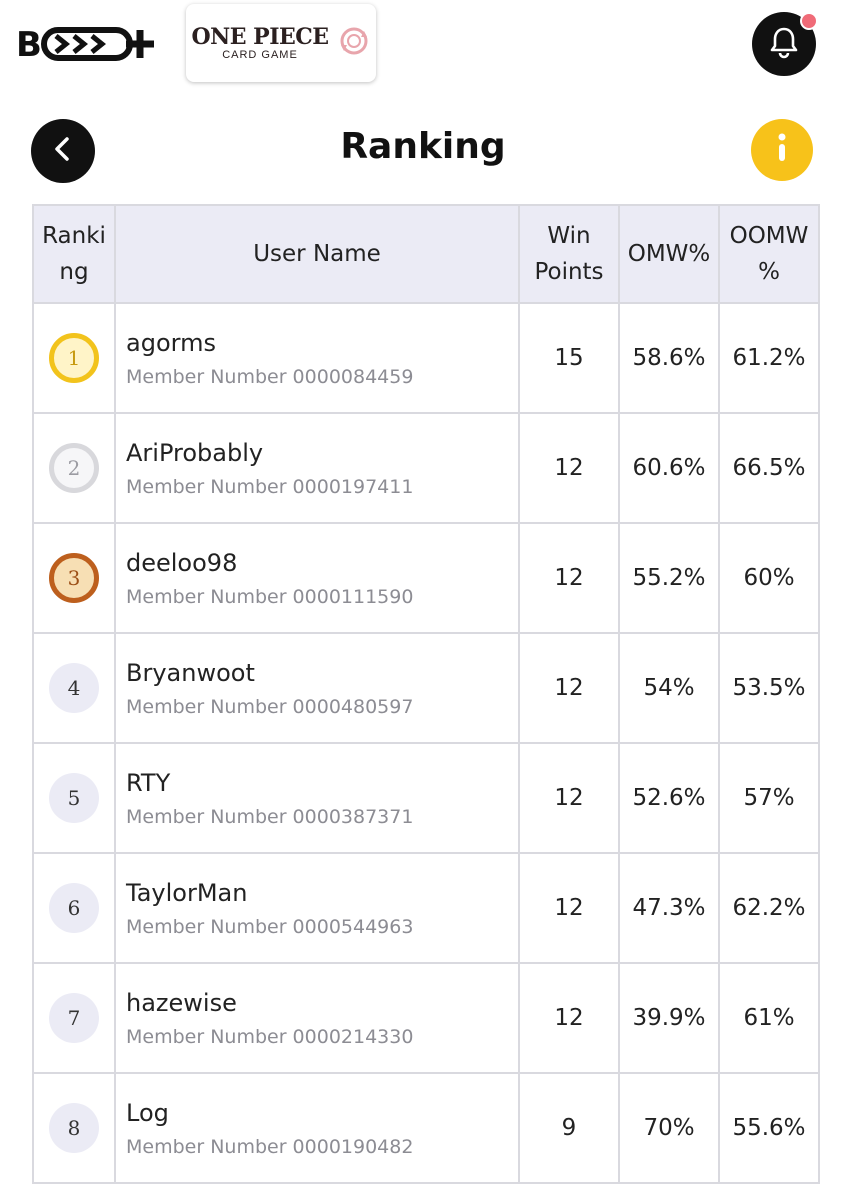 This screenshot has height=1200, width=846. I want to click on user-name: agorms, so click(171, 343).